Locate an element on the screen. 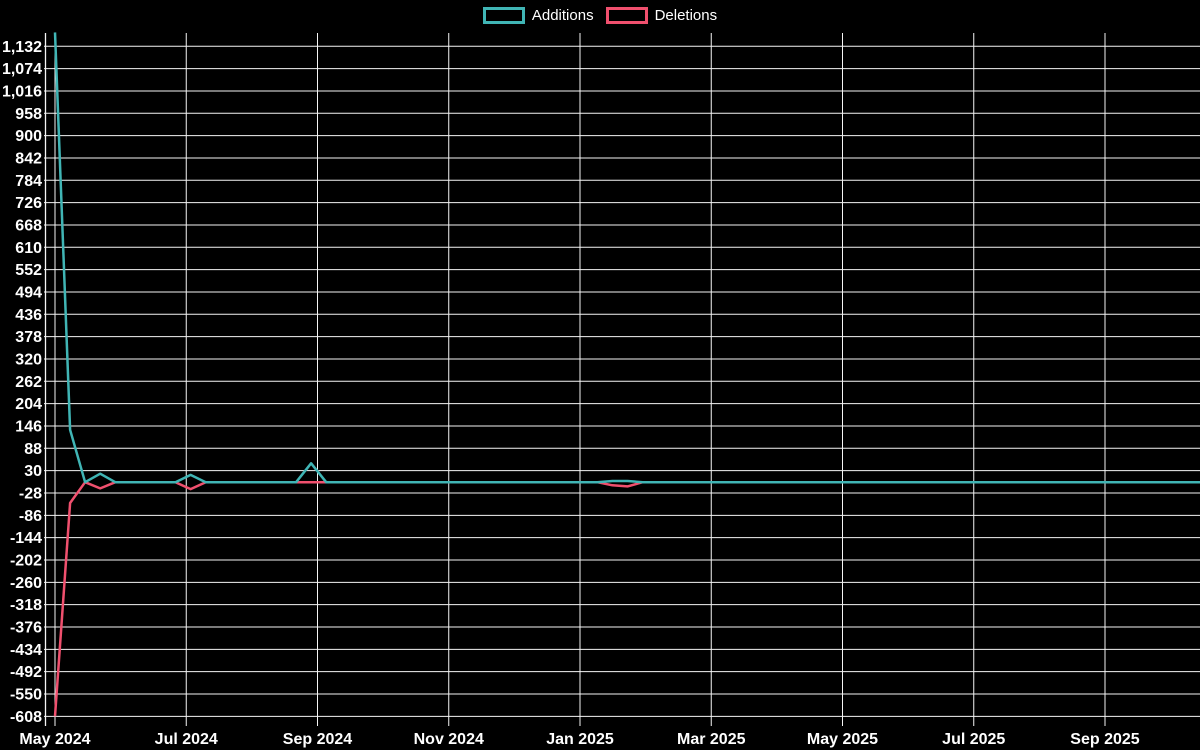 The image size is (1200, 750). svg-text: 1,132 is located at coordinates (22, 47).